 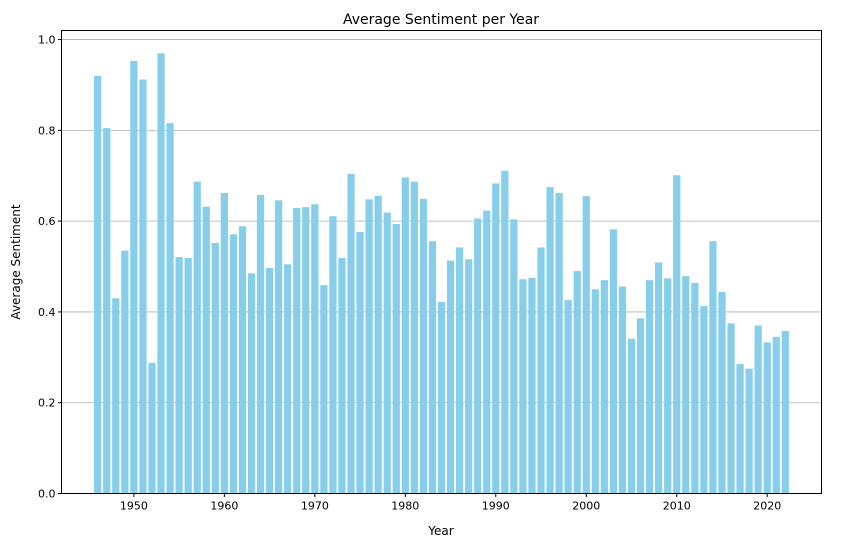 What do you see at coordinates (47, 312) in the screenshot?
I see `y-tick-label: 0.4` at bounding box center [47, 312].